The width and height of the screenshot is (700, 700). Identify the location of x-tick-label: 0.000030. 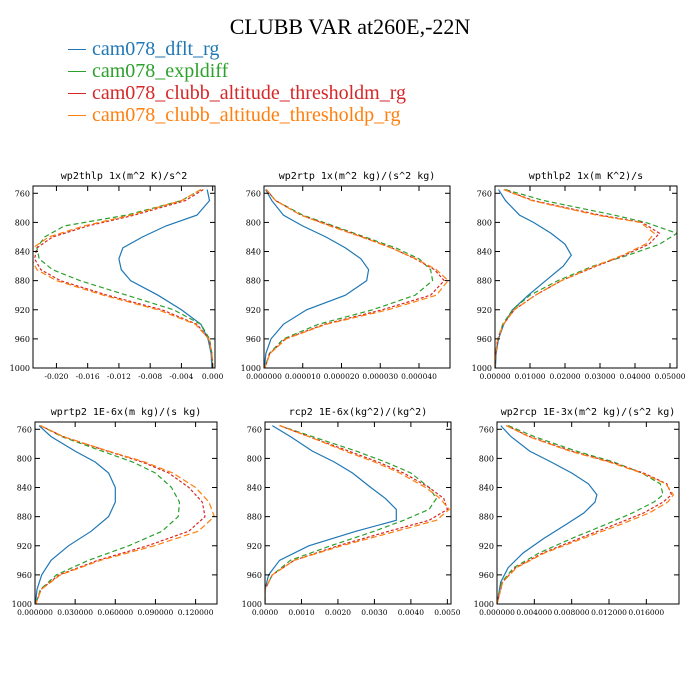
(380, 376).